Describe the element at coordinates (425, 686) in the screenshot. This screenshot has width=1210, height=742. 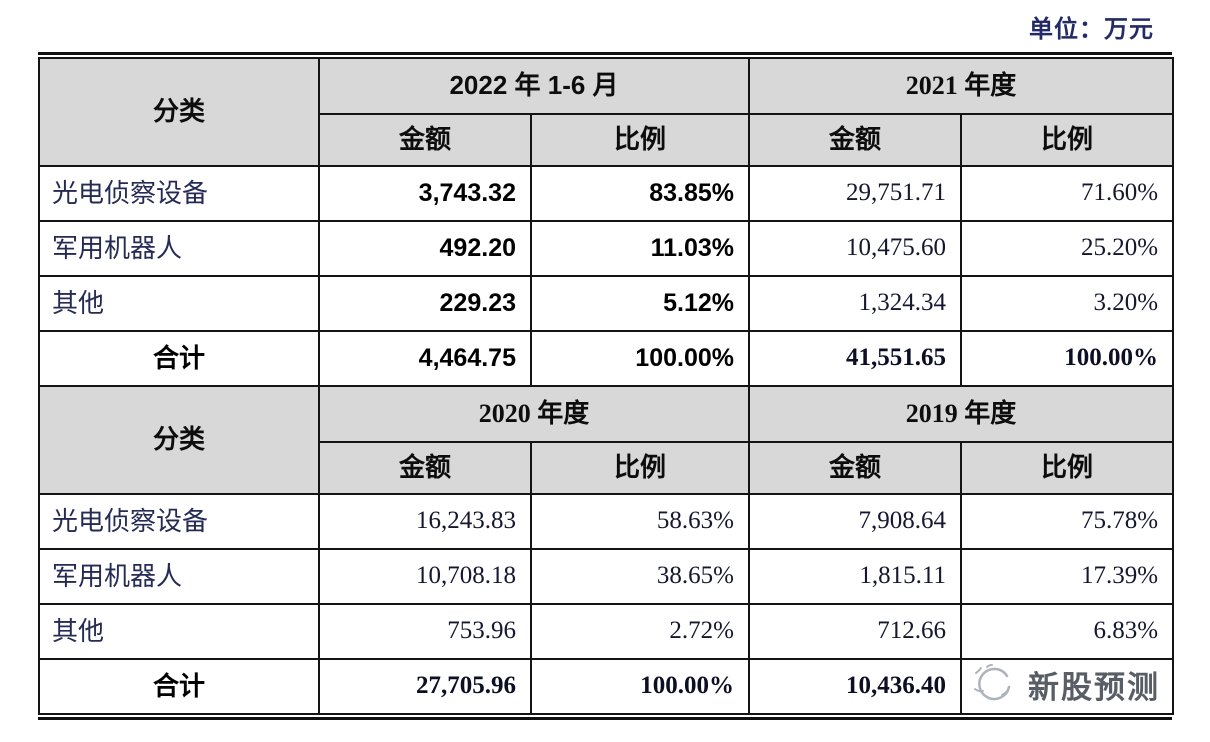
I see `amount-cell: 27,705.96` at that location.